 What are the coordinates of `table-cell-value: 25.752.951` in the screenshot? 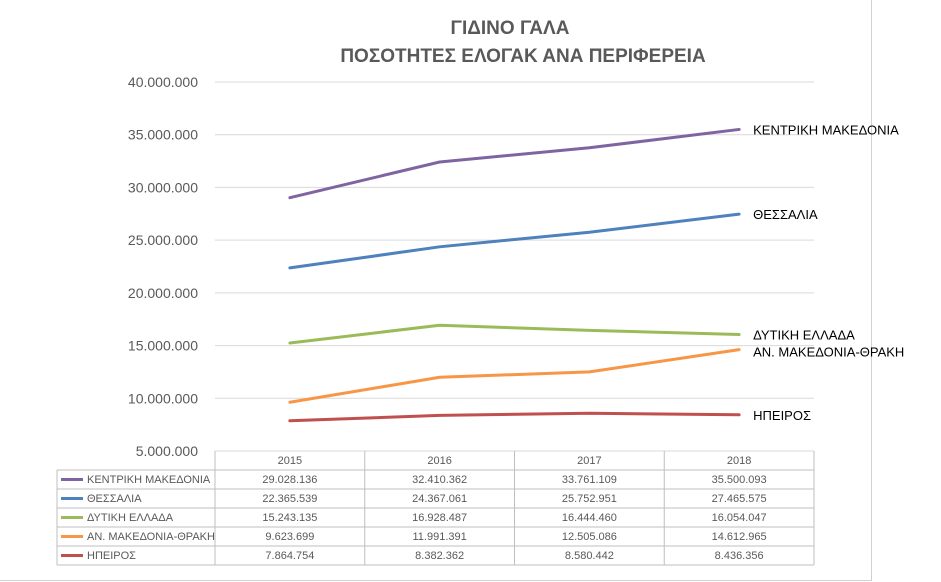 It's located at (589, 499).